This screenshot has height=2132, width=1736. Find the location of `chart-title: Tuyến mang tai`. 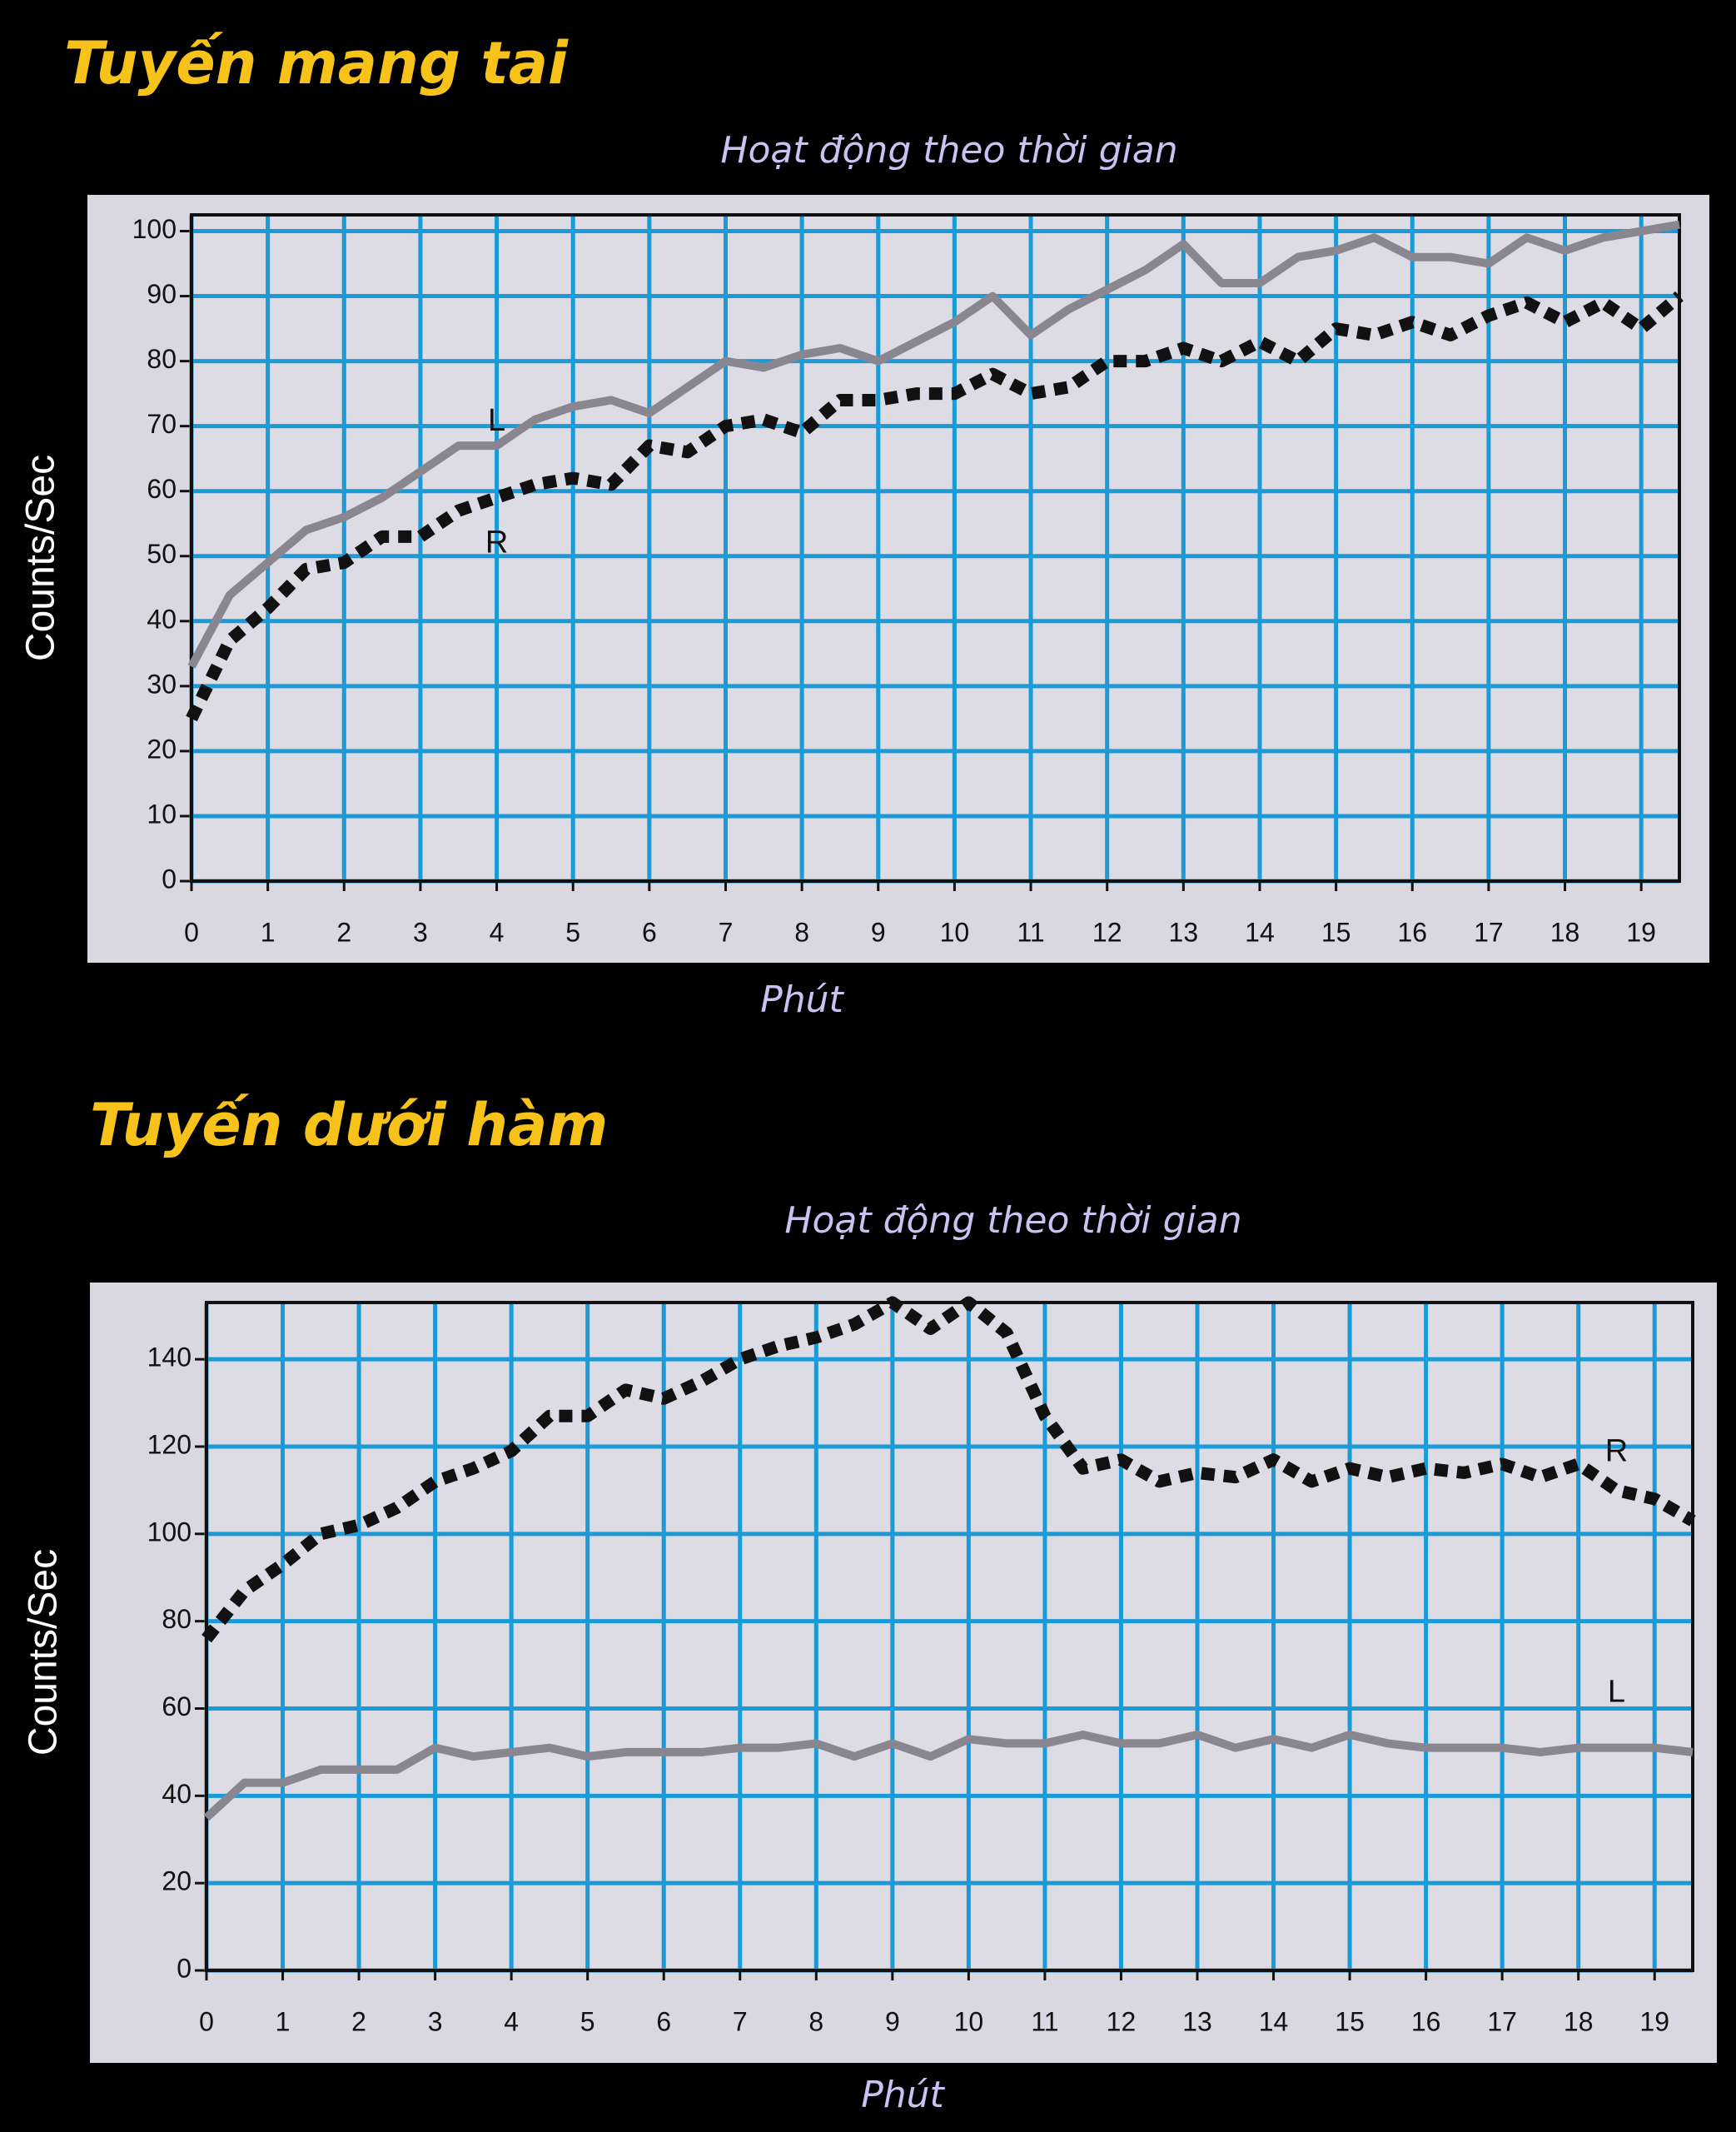

chart-title: Tuyến mang tai is located at coordinates (316, 63).